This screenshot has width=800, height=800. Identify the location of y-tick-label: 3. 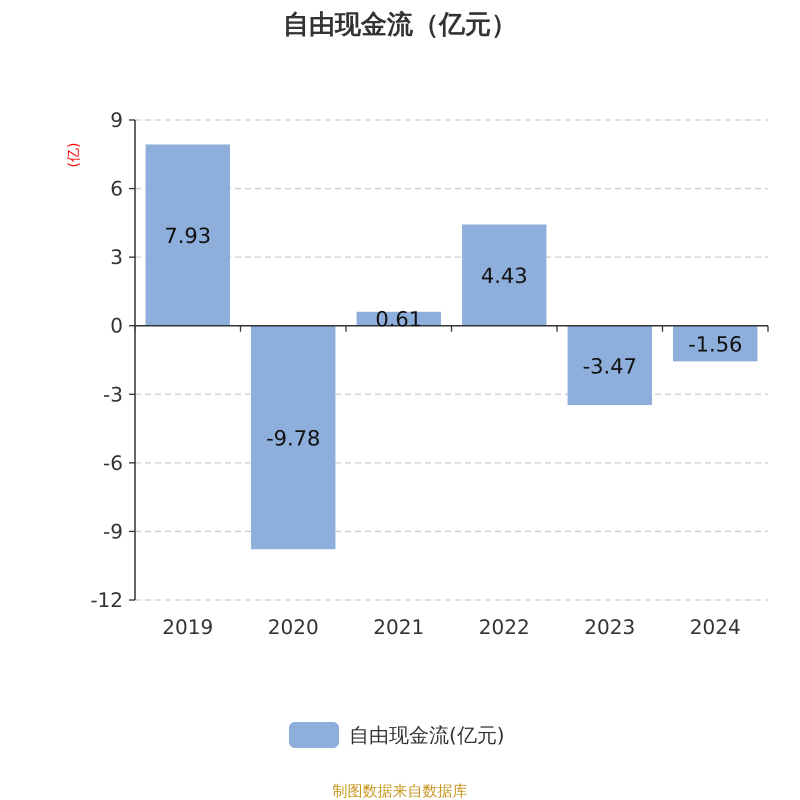
(116, 257).